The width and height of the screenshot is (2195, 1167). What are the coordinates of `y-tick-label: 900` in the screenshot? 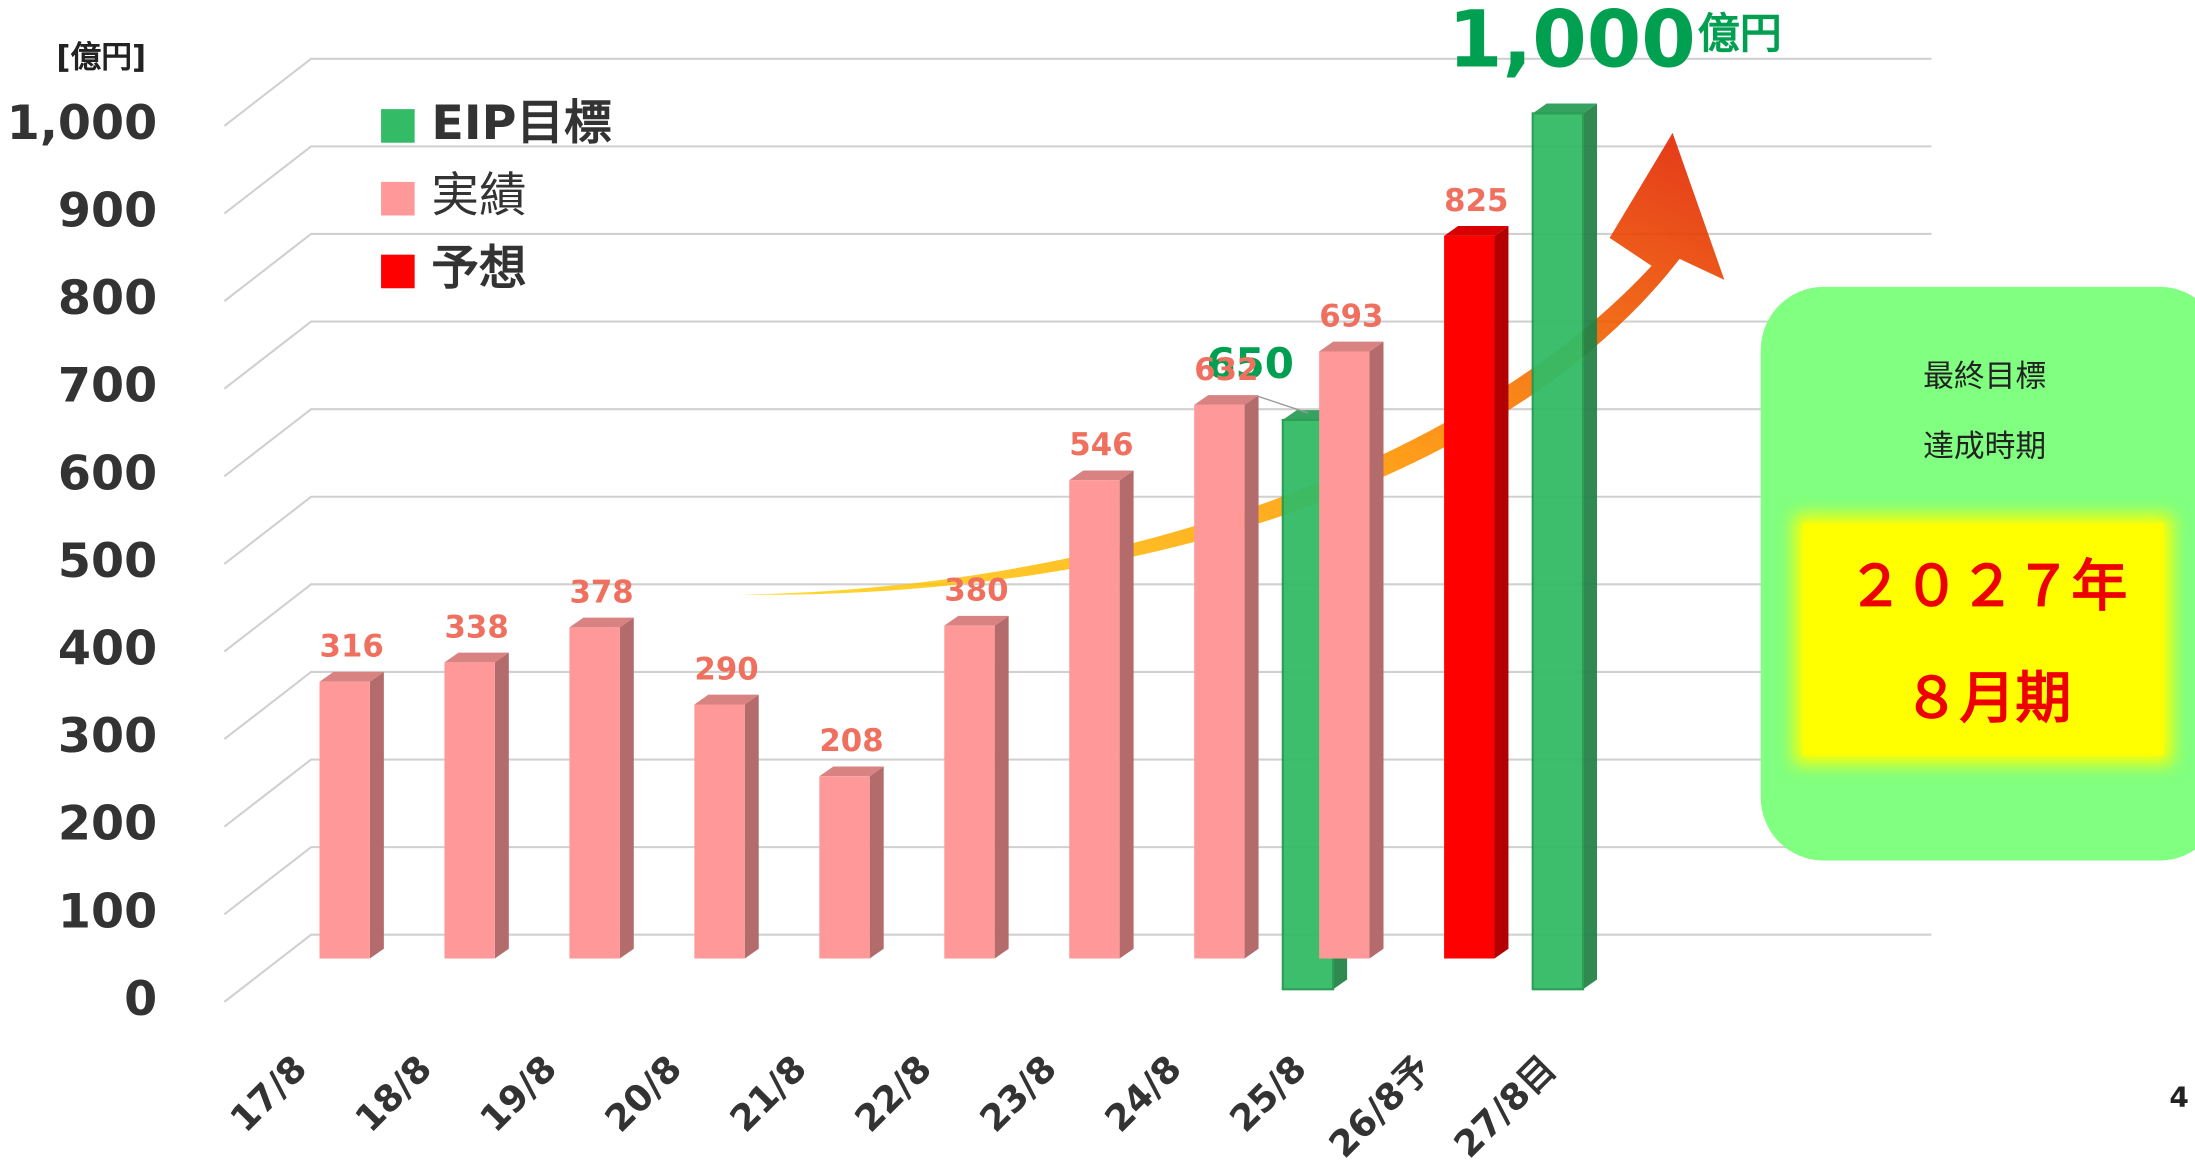 It's located at (107, 211).